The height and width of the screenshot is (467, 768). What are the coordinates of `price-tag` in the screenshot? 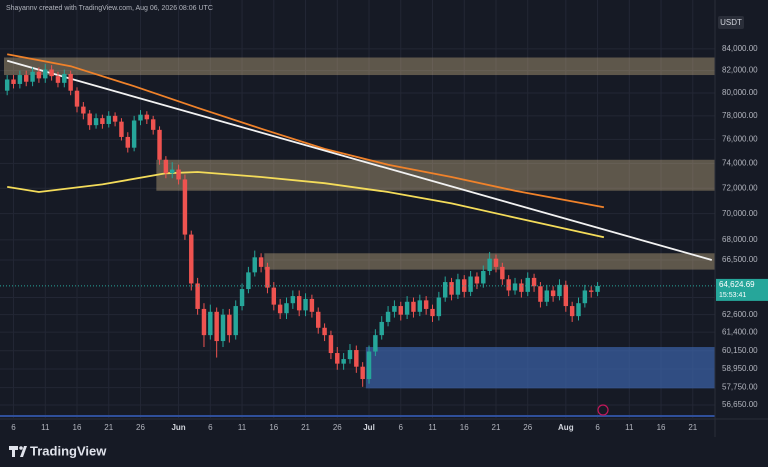 It's located at (742, 289).